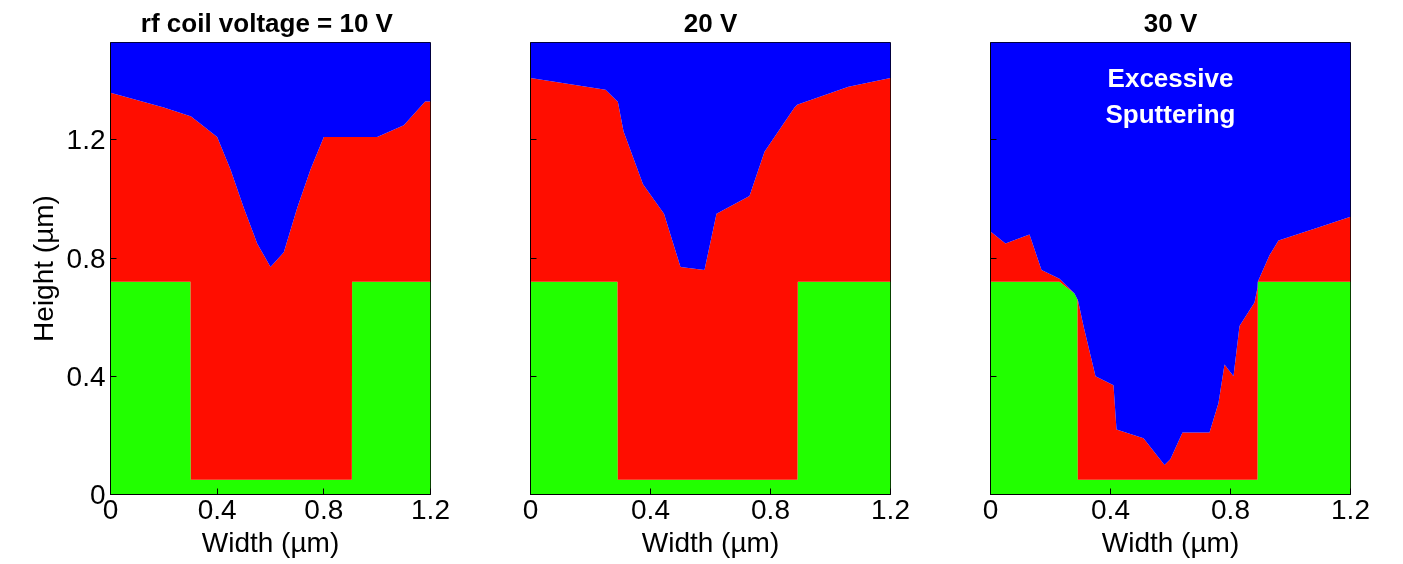 The height and width of the screenshot is (564, 1403). Describe the element at coordinates (43, 268) in the screenshot. I see `y-axis-title: Height (µm)` at that location.